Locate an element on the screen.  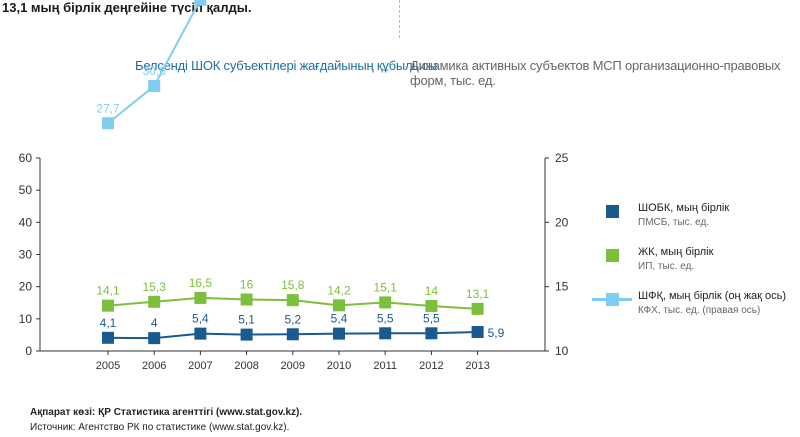
legend-label: ШОБК, мың бірлік is located at coordinates (684, 208).